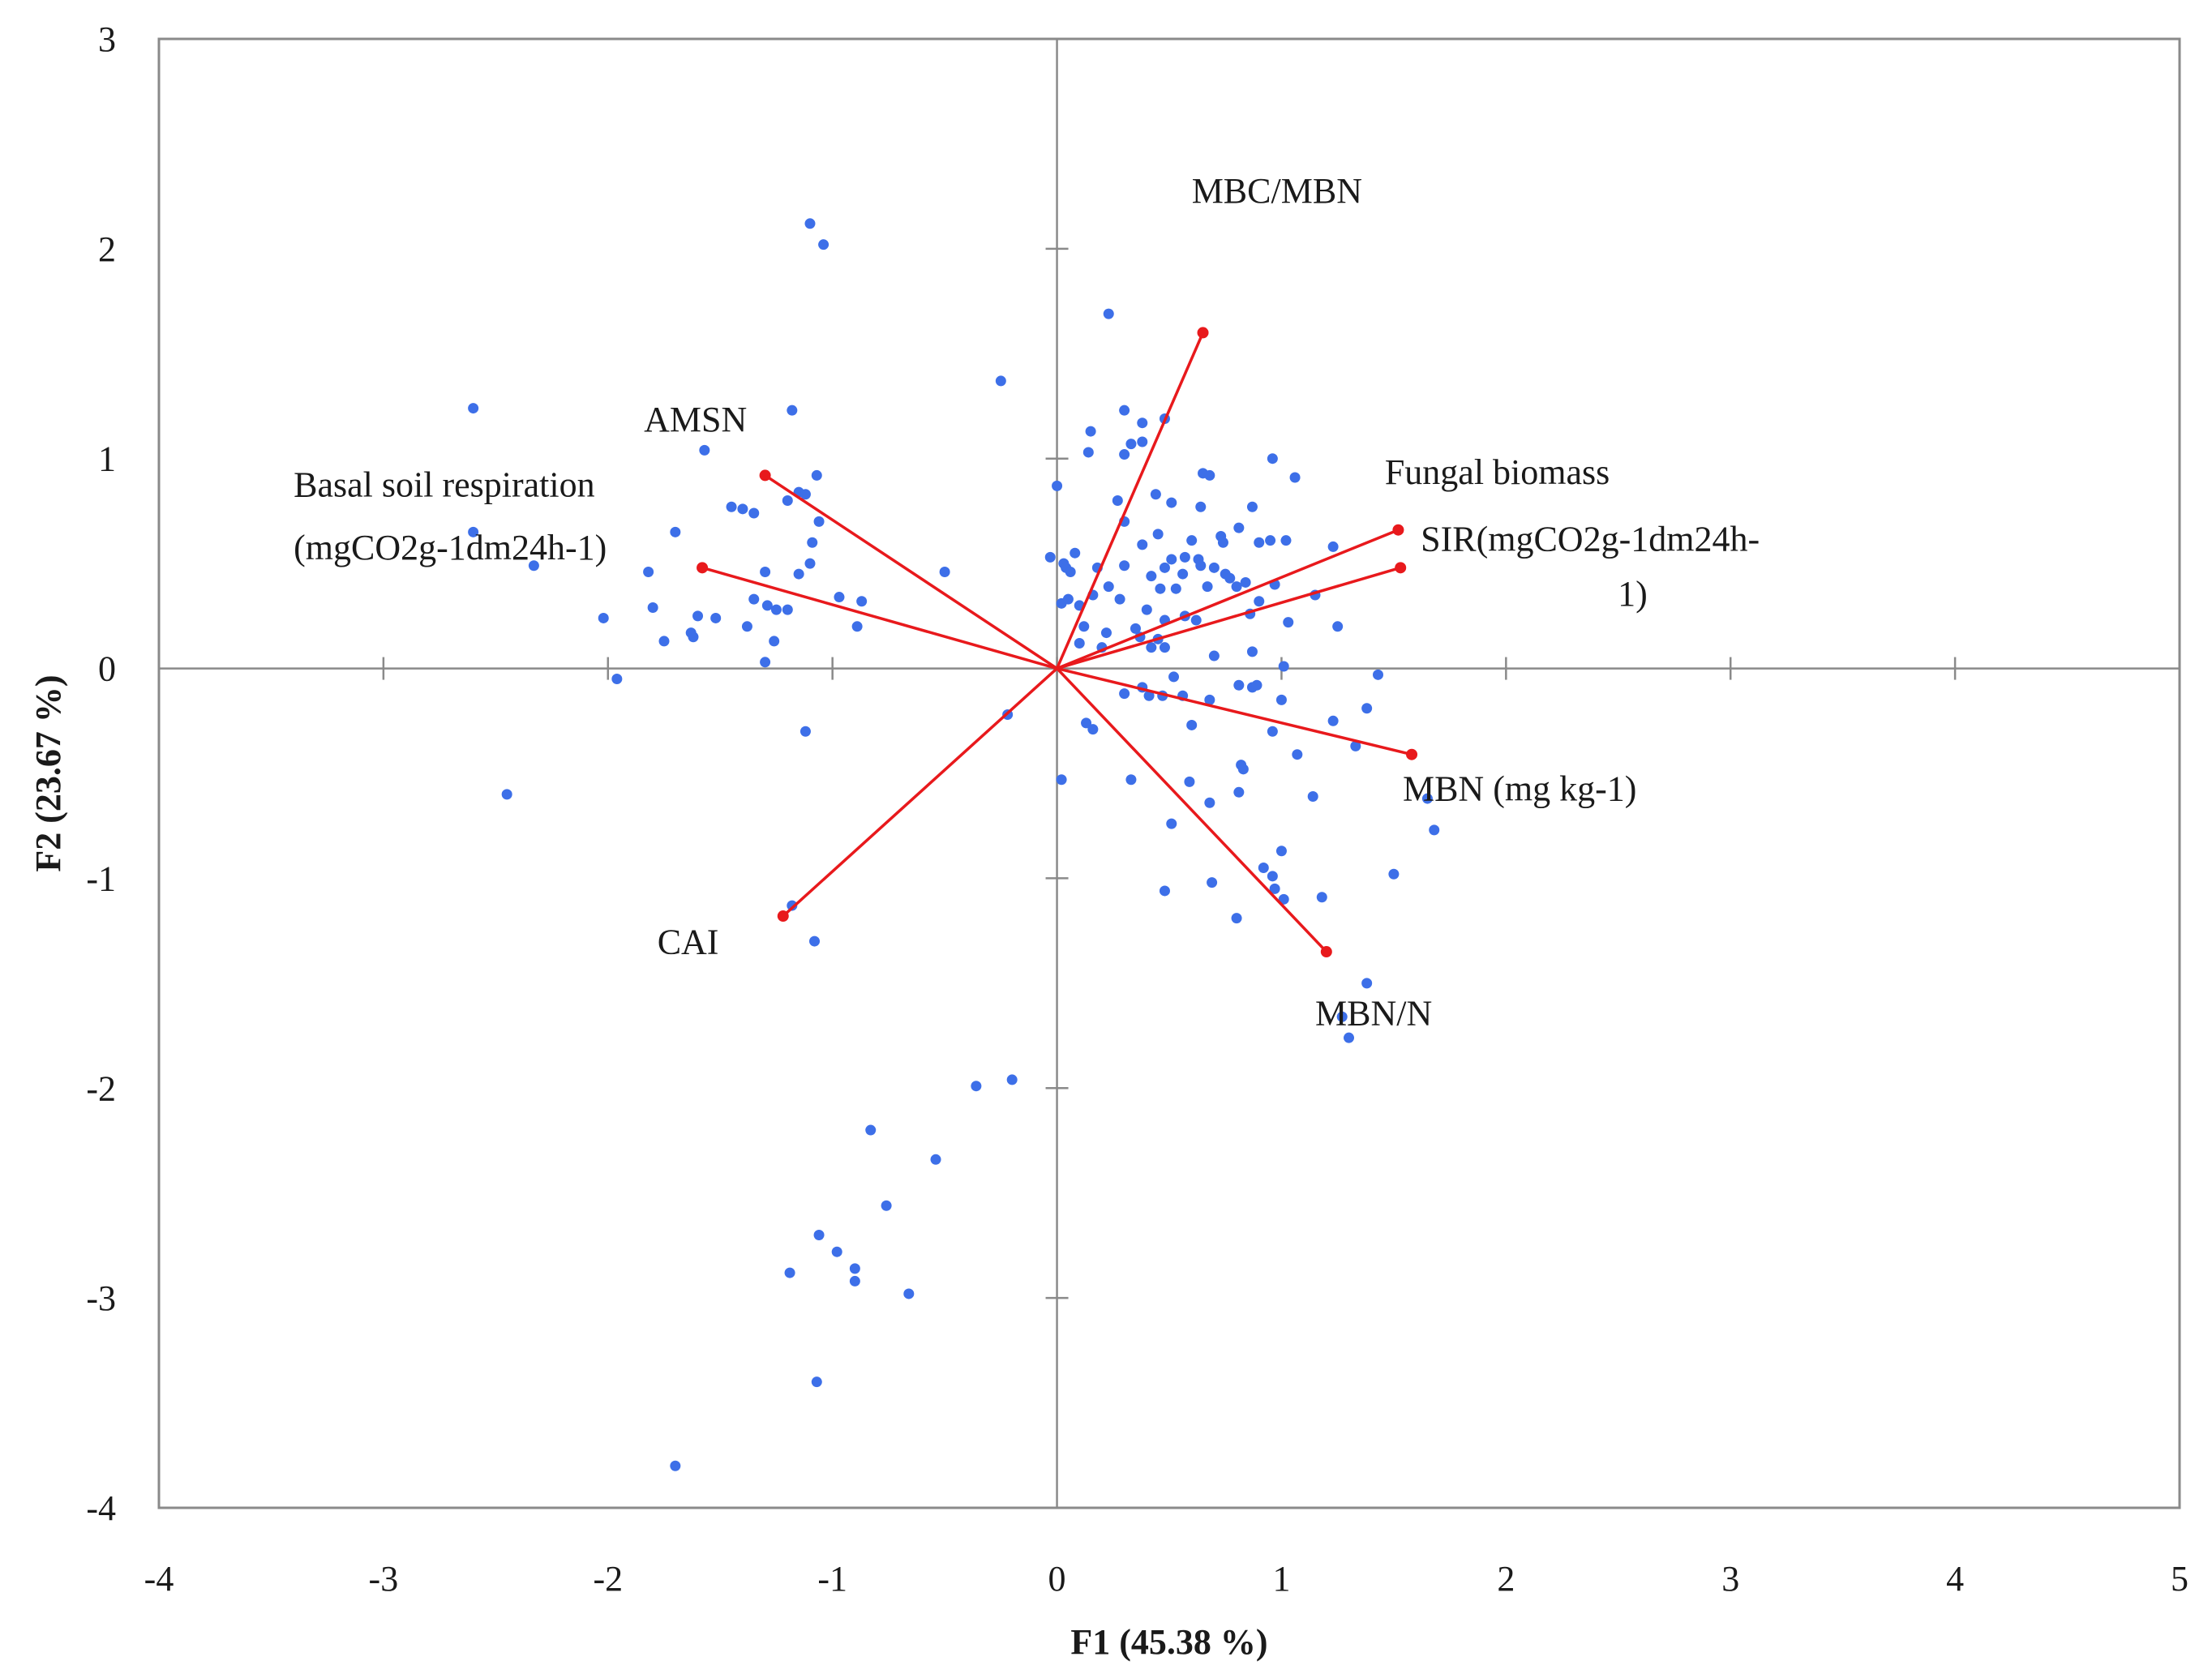 The height and width of the screenshot is (1674, 2212). Describe the element at coordinates (1730, 1579) in the screenshot. I see `x-tick-label: 3` at that location.